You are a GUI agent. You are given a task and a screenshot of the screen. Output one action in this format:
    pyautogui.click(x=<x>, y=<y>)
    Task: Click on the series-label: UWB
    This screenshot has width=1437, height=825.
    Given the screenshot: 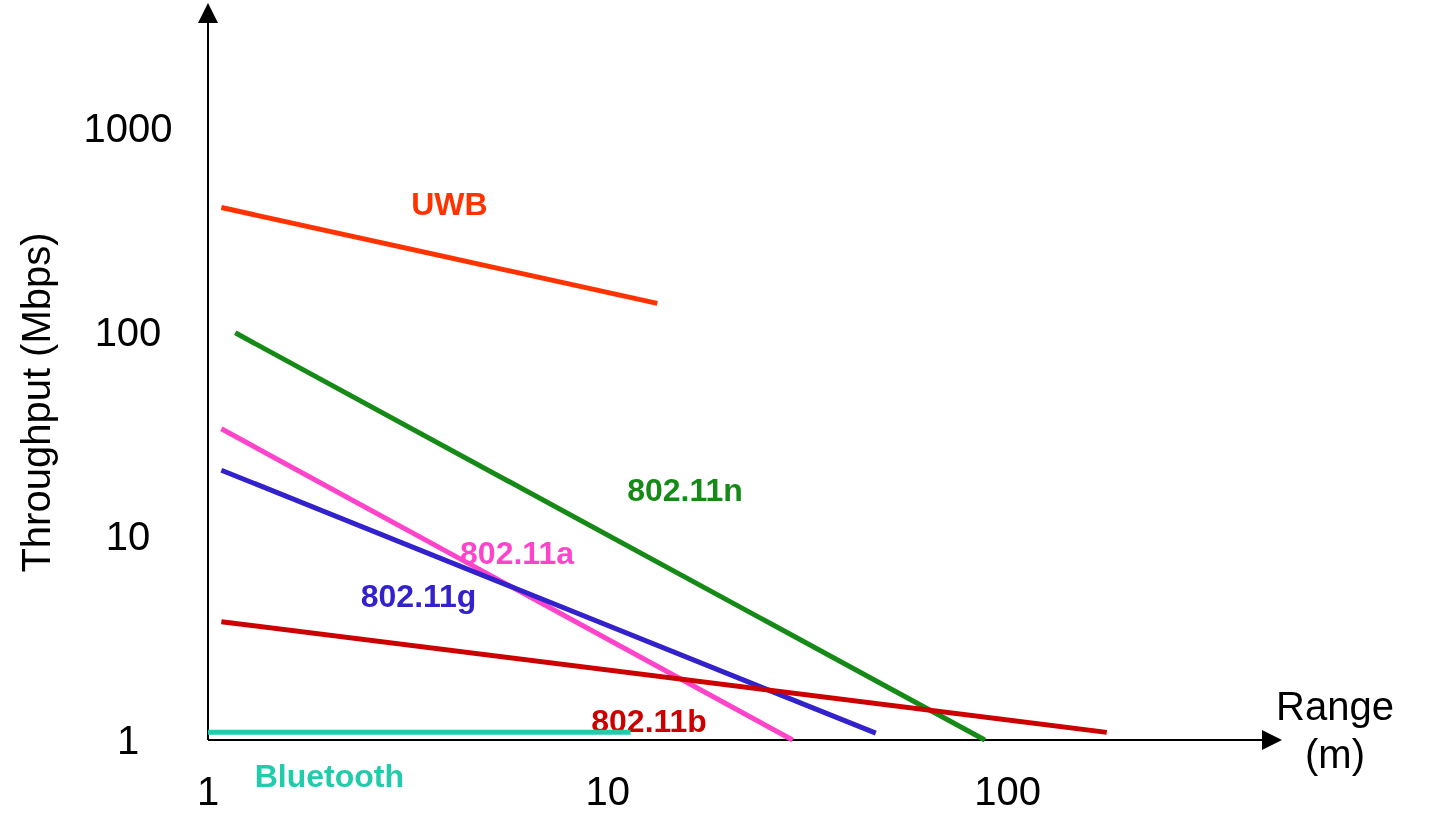 What is the action you would take?
    pyautogui.click(x=449, y=204)
    